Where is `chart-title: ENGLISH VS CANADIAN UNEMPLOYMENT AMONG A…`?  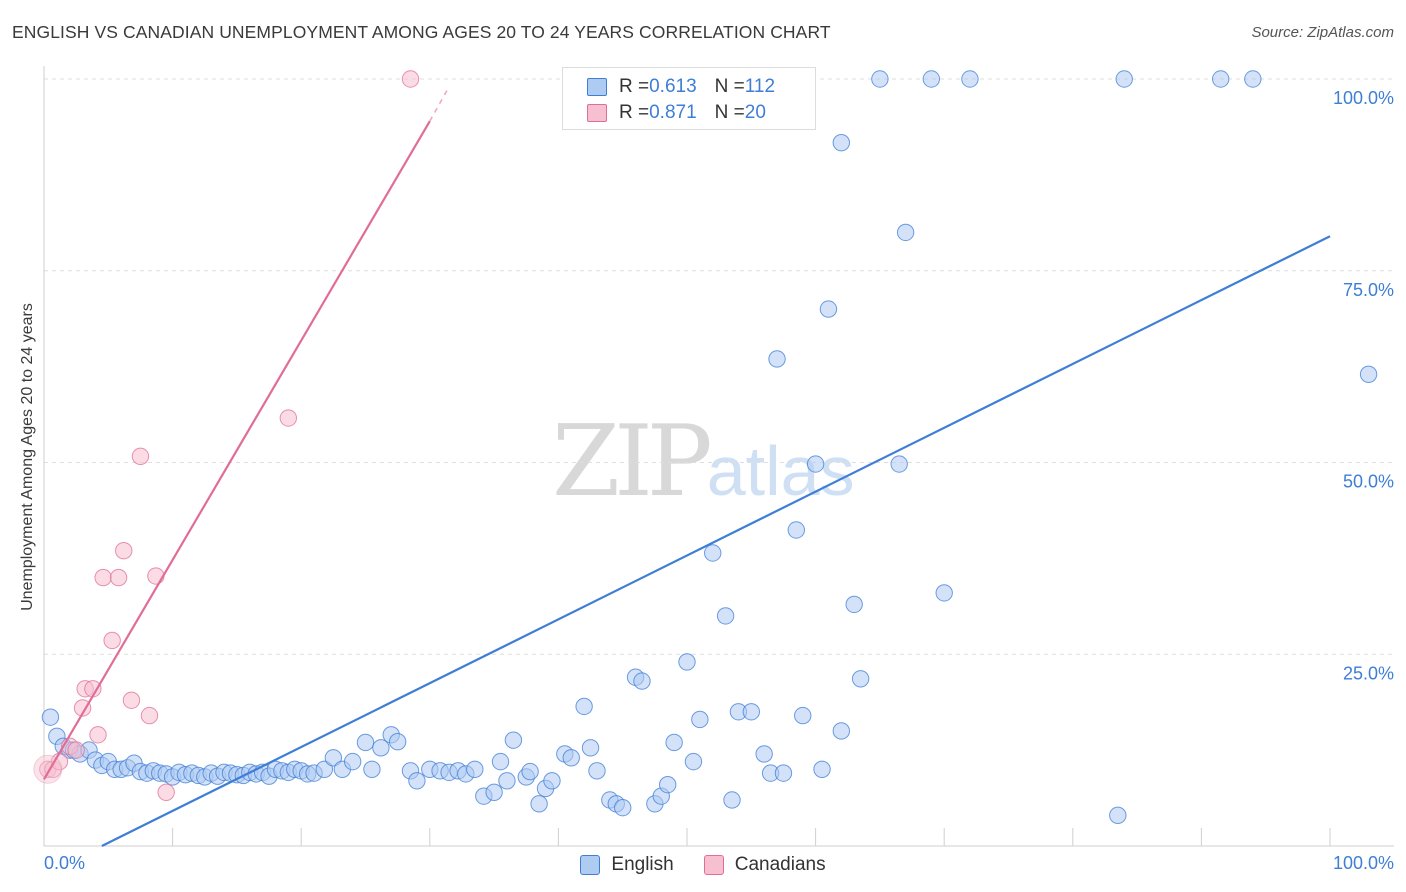
chart-title: ENGLISH VS CANADIAN UNEMPLOYMENT AMONG A… is located at coordinates (421, 32).